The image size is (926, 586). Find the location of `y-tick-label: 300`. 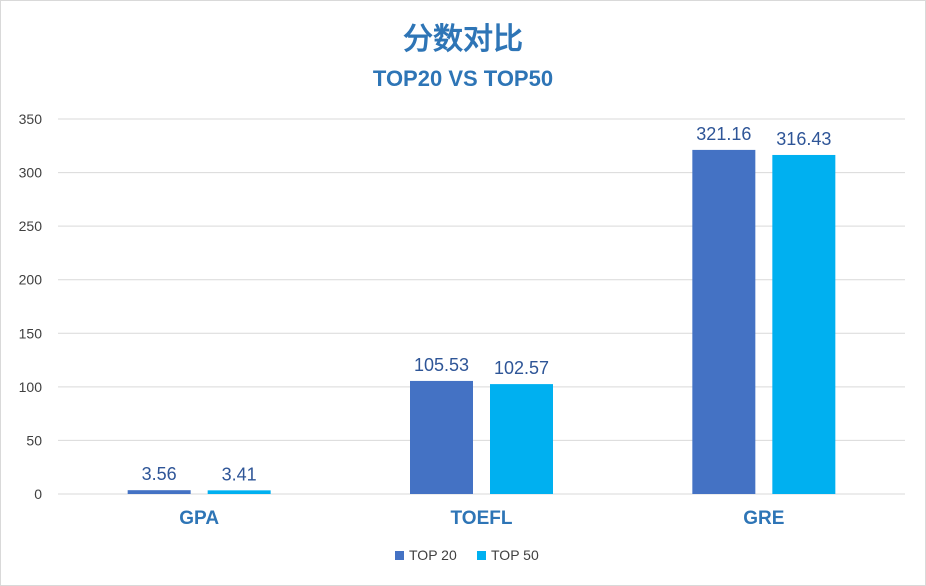

y-tick-label: 300 is located at coordinates (31, 173).